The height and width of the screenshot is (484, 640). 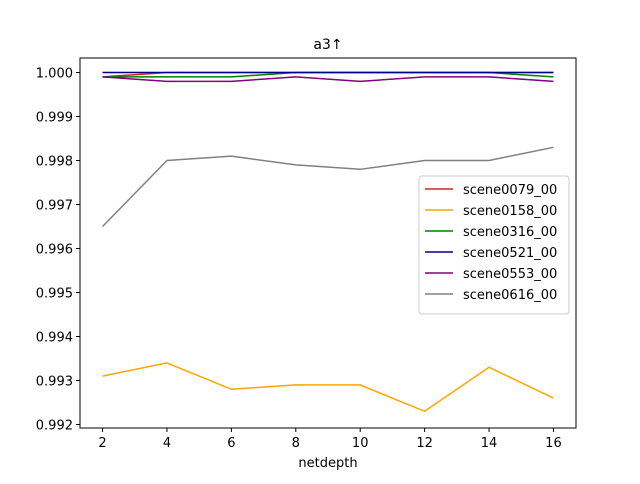 I want to click on legend-label: scene0316_00, so click(x=510, y=232).